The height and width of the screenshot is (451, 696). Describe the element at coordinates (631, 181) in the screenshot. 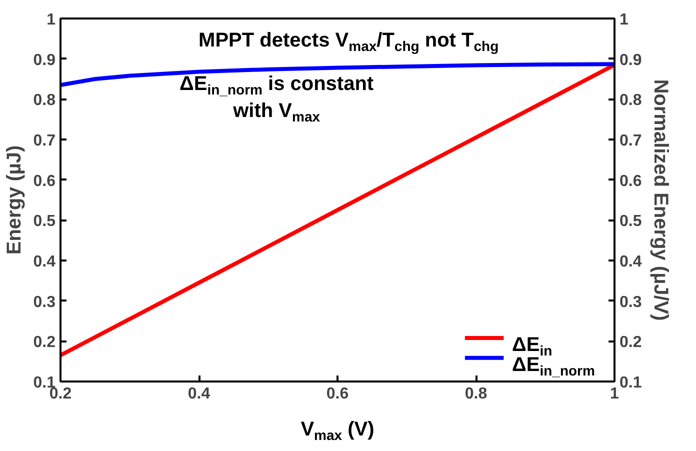

I see `y2-tick-label: 0.6` at that location.